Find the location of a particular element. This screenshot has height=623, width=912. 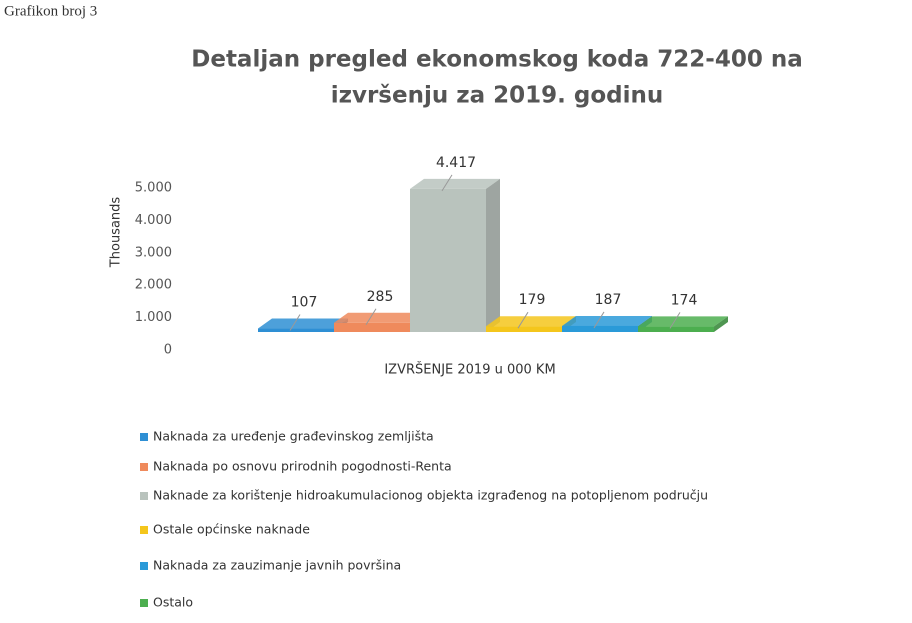

value-label: 4.417 is located at coordinates (456, 163).